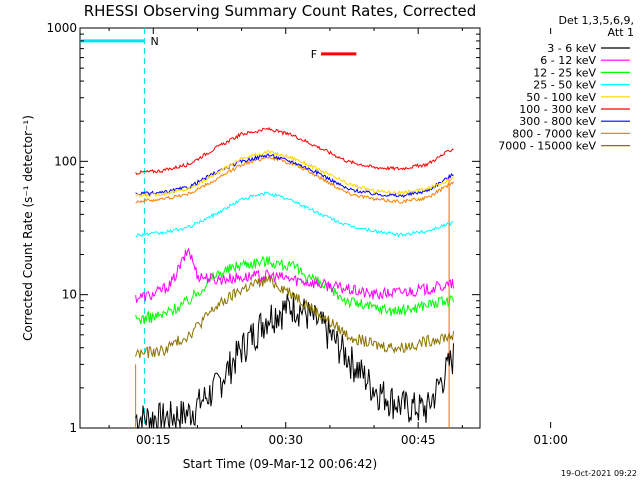 The image size is (640, 480). Describe the element at coordinates (280, 464) in the screenshot. I see `x-axis-label: Start Time (09-Mar-12 00:06:42)` at that location.